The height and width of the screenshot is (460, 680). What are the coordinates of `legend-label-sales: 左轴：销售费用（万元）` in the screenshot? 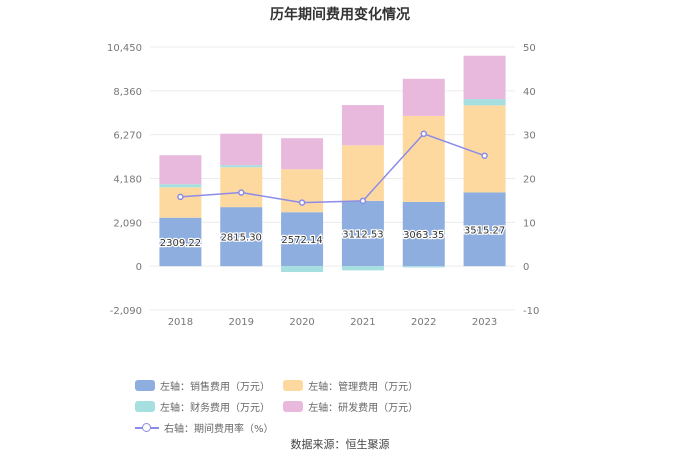 It's located at (215, 387).